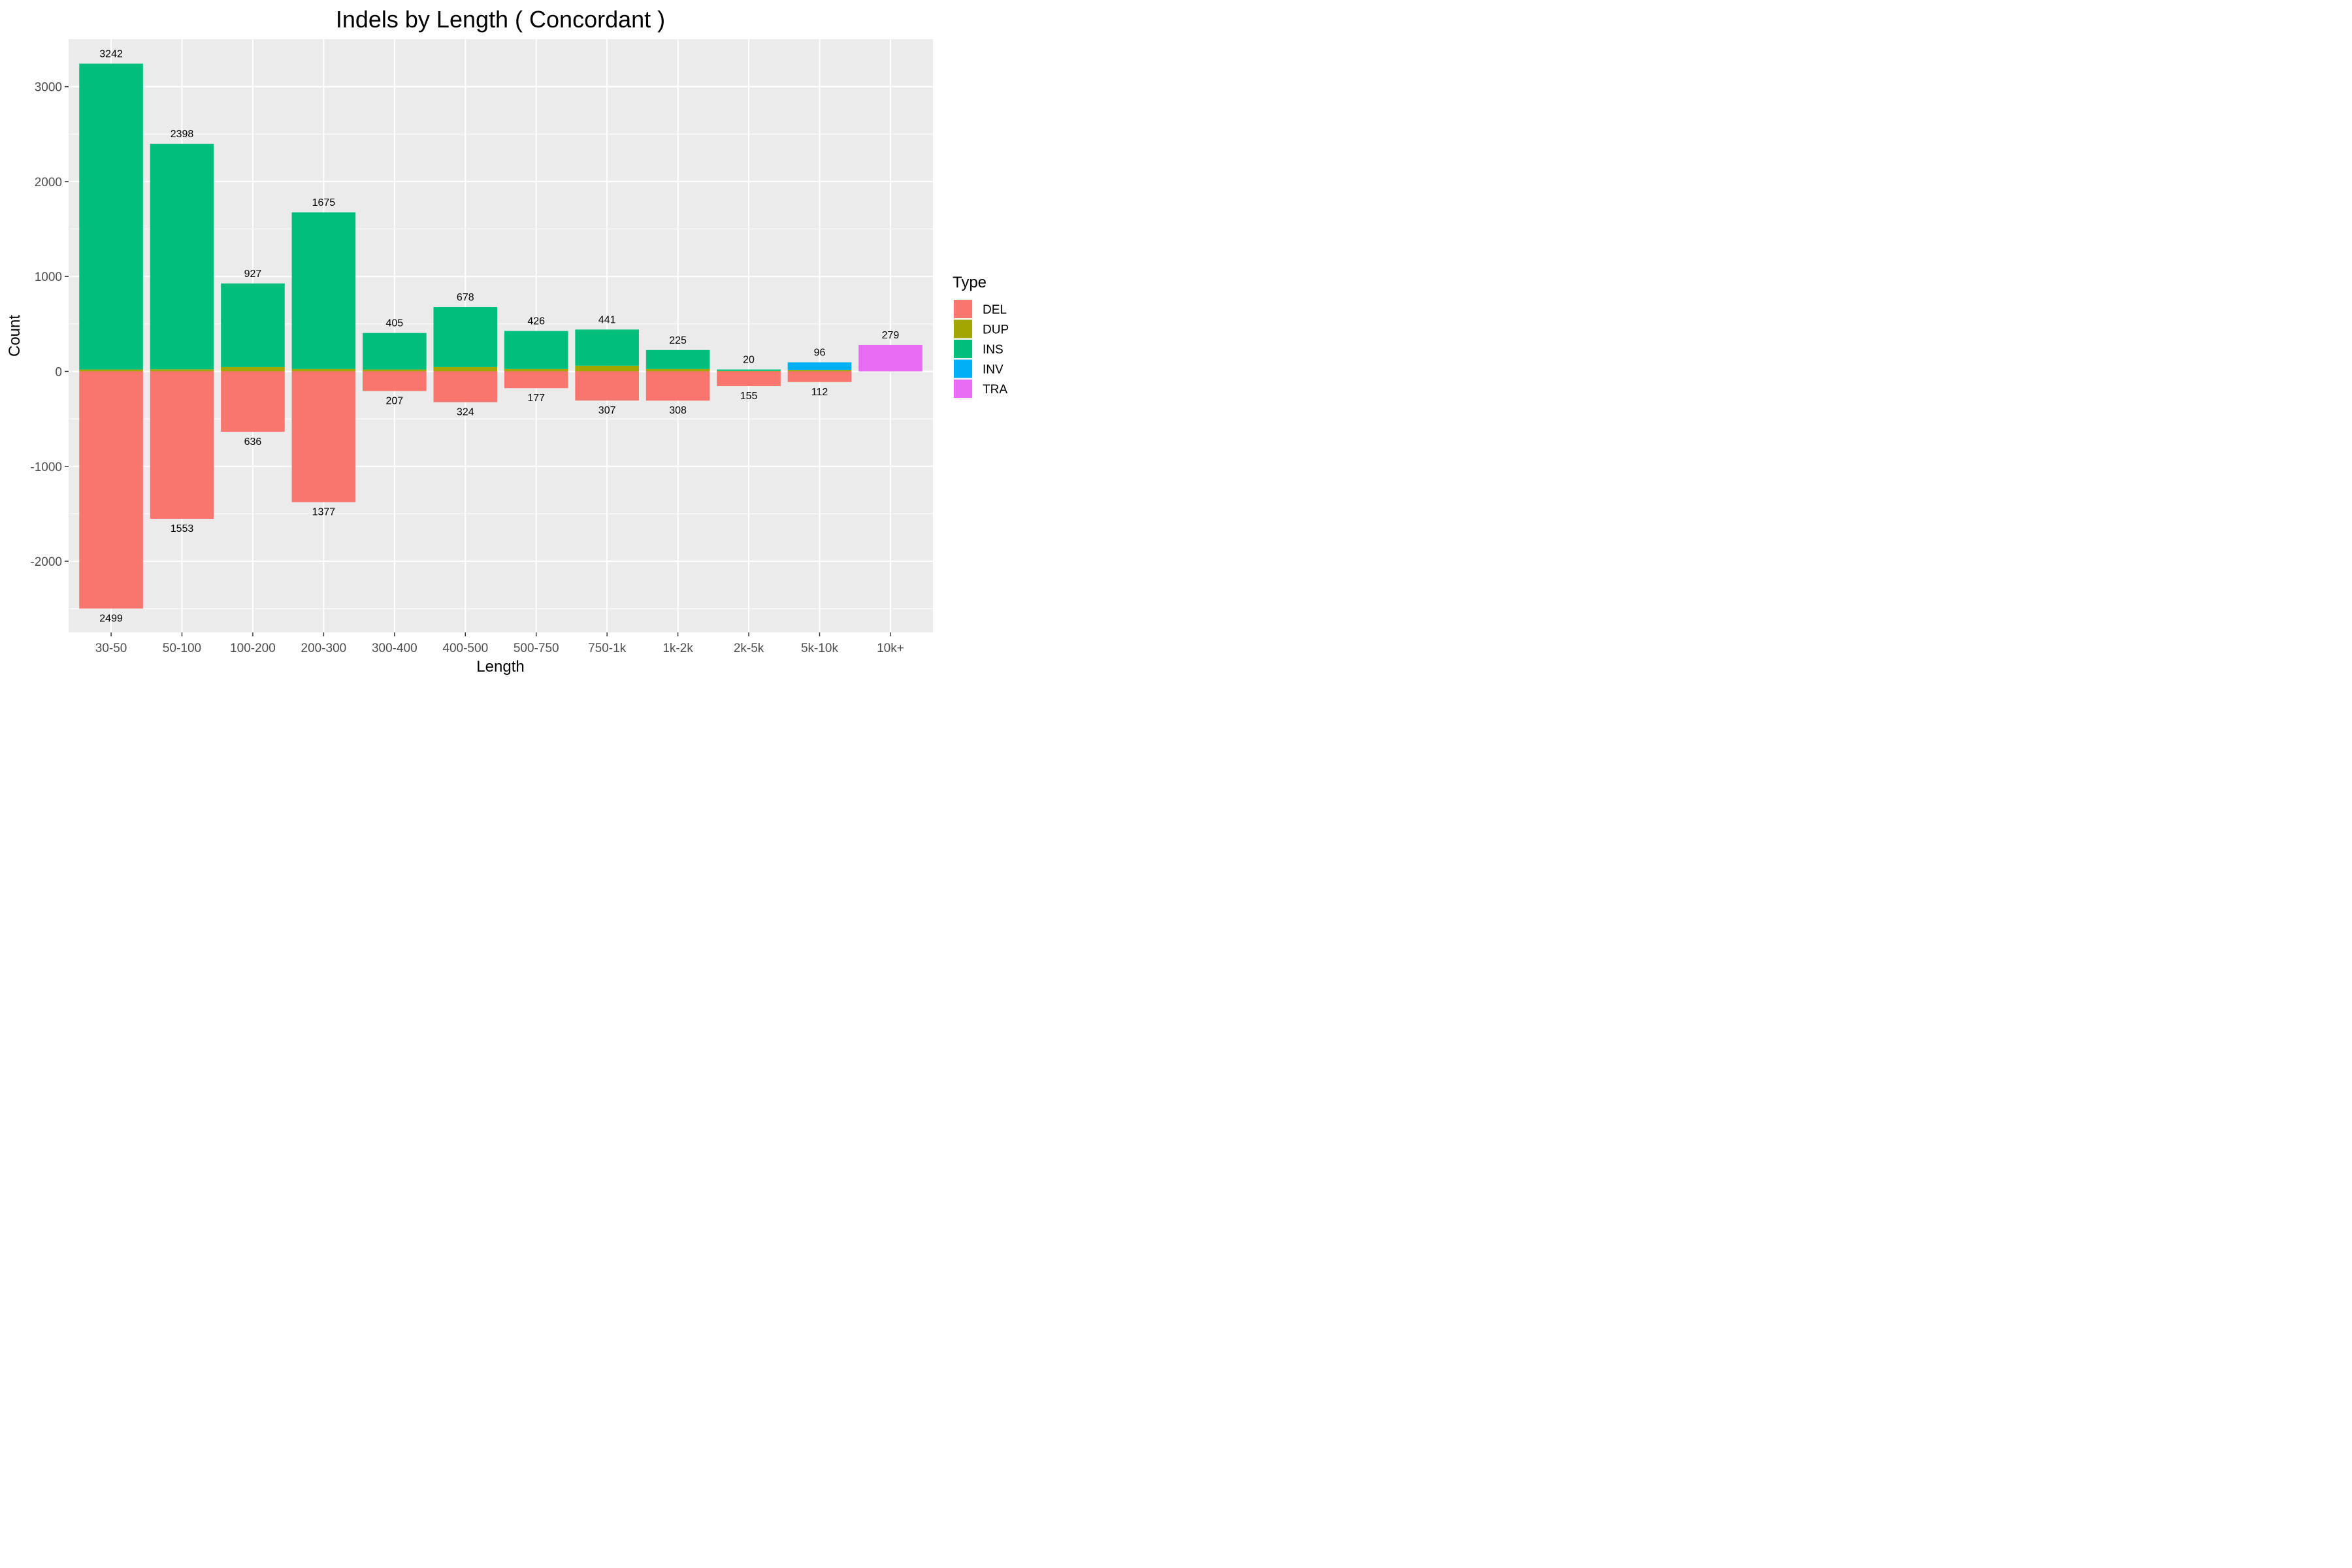 This screenshot has height=1568, width=2352. What do you see at coordinates (995, 390) in the screenshot?
I see `legend-label-tra: TRA` at bounding box center [995, 390].